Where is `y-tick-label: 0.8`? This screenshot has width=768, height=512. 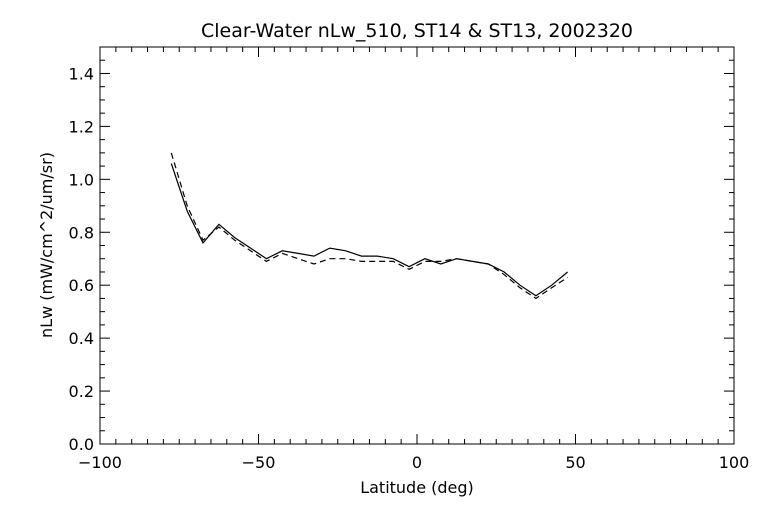
y-tick-label: 0.8 is located at coordinates (81, 232).